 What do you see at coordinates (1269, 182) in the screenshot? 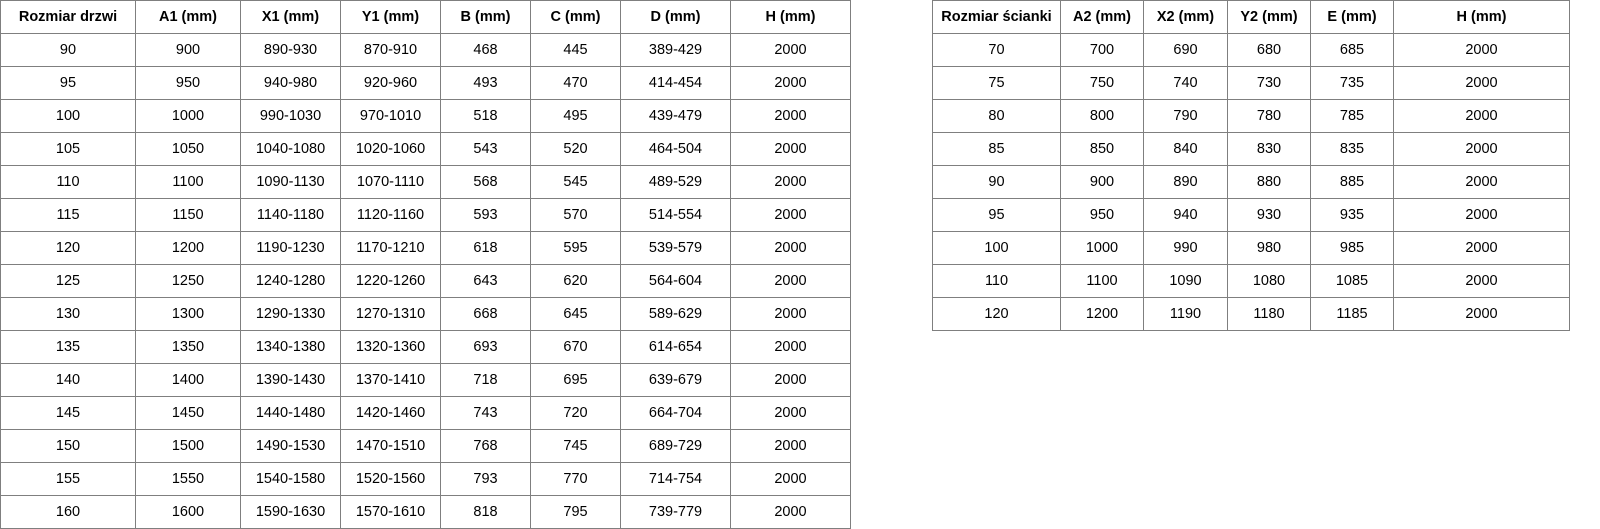
I see `cell-y2: 880` at bounding box center [1269, 182].